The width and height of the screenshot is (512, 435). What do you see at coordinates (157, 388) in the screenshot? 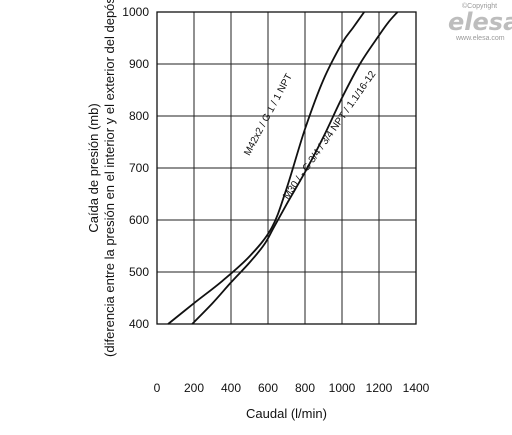
I see `x-tick-label: 0` at bounding box center [157, 388].